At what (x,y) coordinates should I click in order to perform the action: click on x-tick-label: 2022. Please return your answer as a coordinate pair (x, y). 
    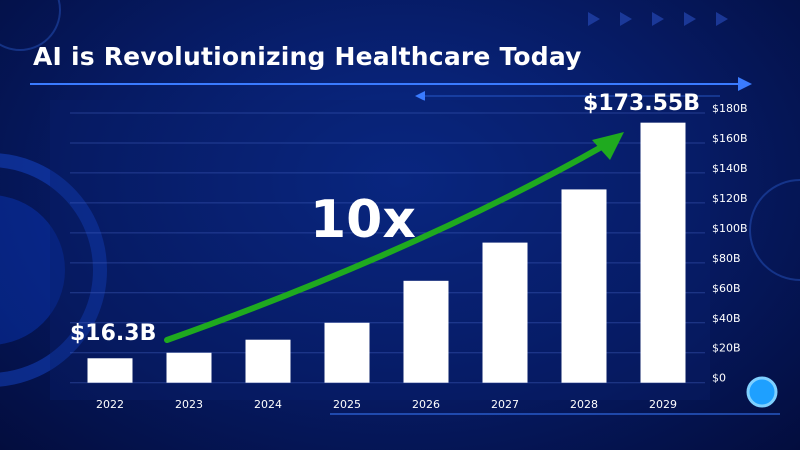
    Looking at the image, I should click on (110, 404).